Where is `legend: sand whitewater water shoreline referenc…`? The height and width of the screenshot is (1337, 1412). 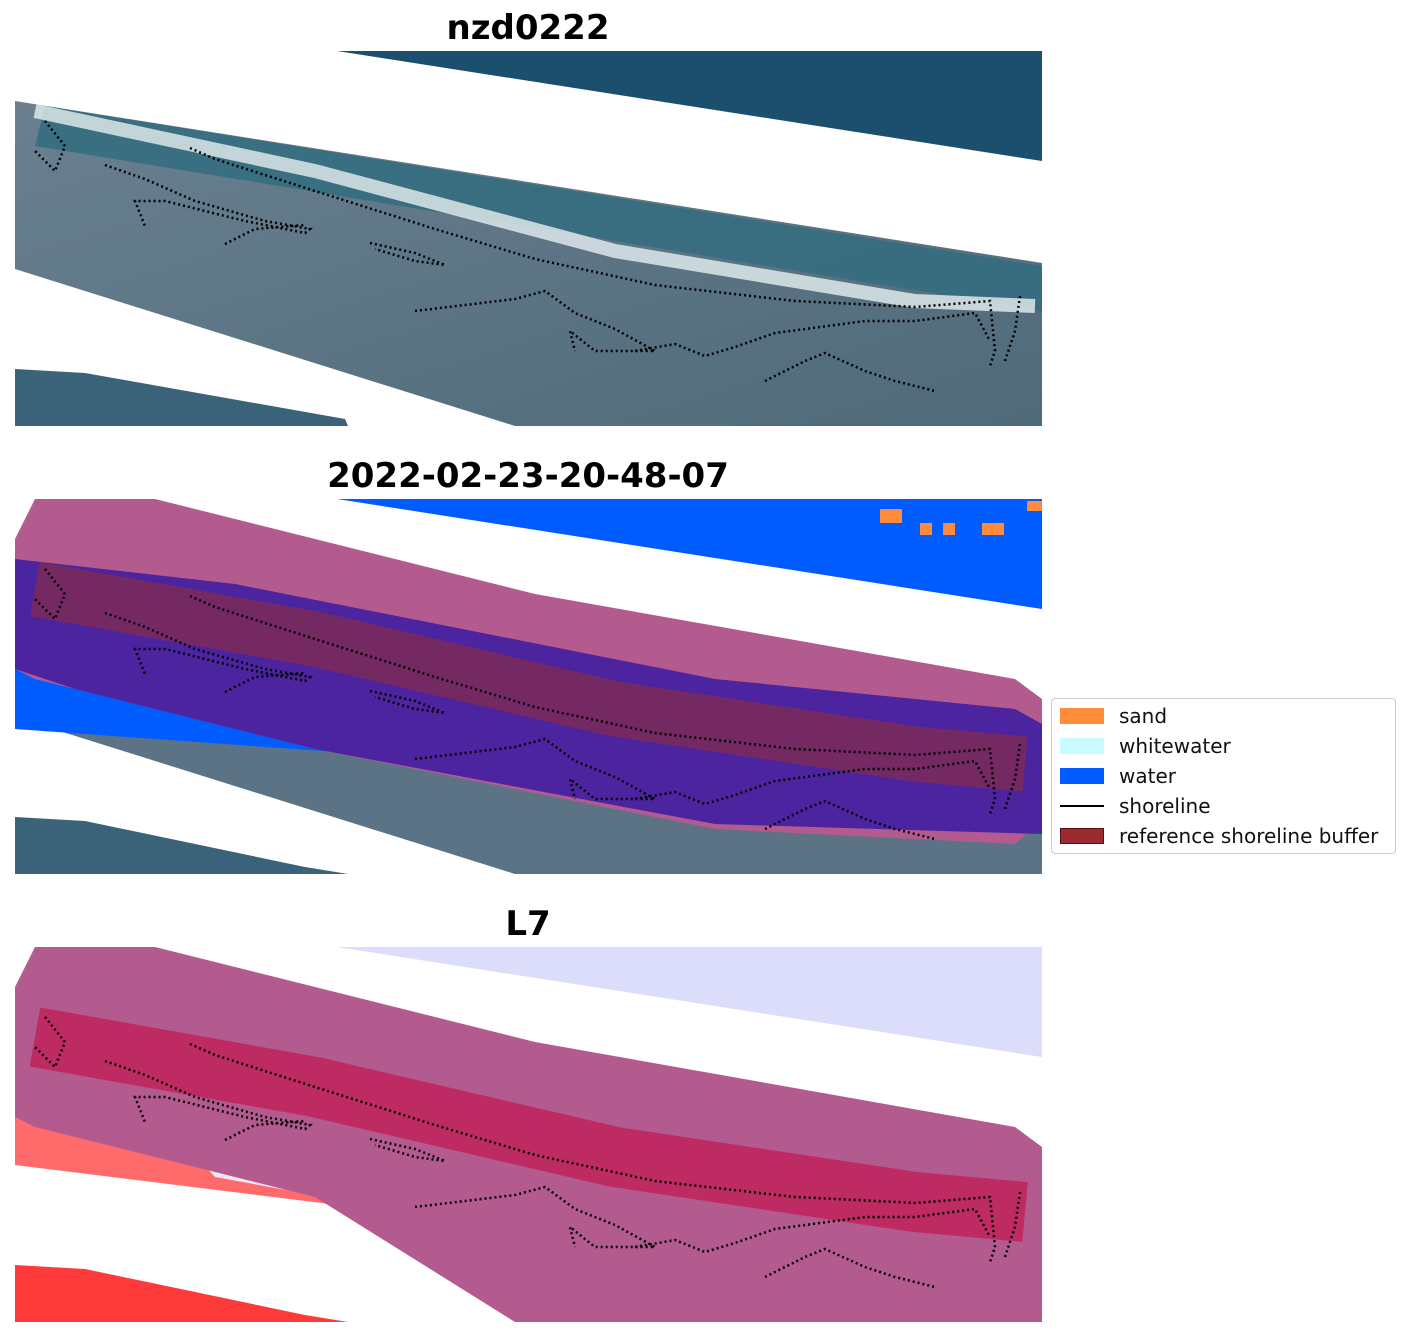
legend: sand whitewater water shoreline referenc… is located at coordinates (1223, 776).